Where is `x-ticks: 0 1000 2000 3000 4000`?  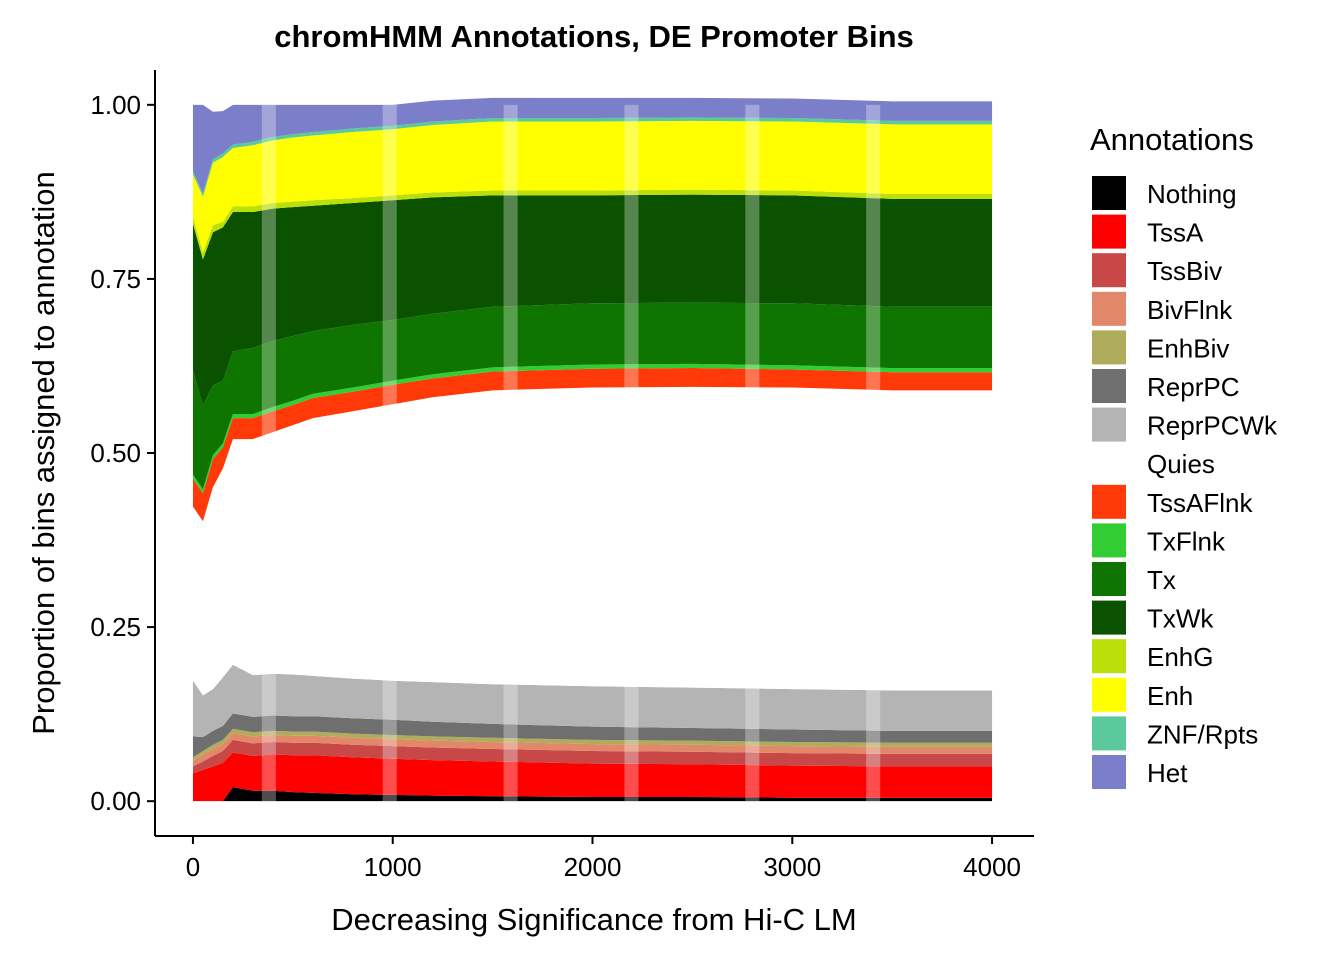
x-ticks: 0 1000 2000 3000 4000 is located at coordinates (603, 859).